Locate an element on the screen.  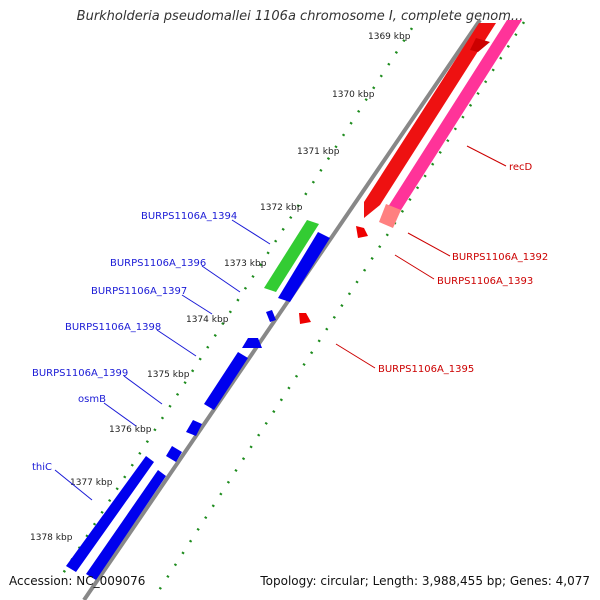
feature-1398-blue is located at coordinates (226, 381).